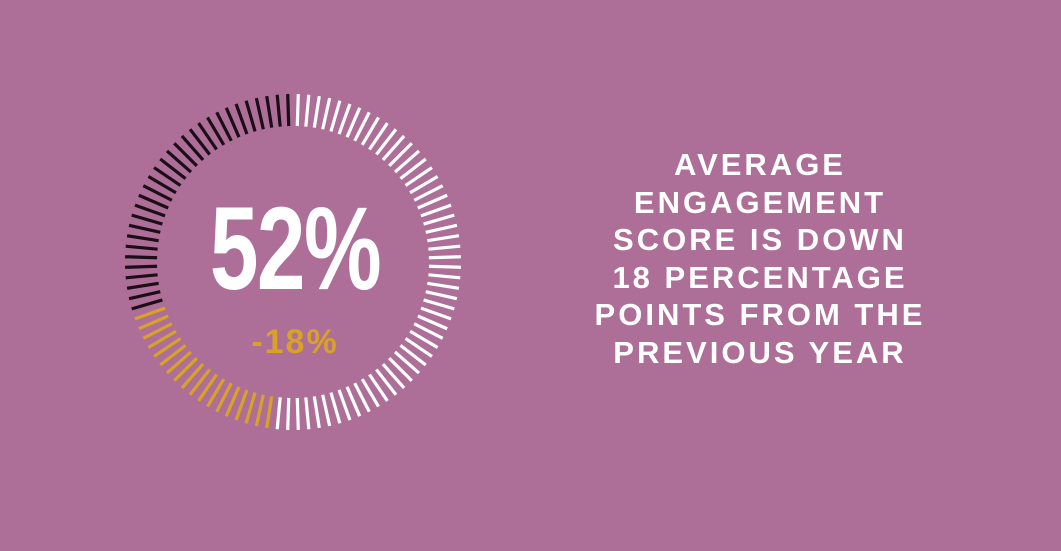 This screenshot has width=1061, height=551. I want to click on statement-line: 18 PERCENTAGE, so click(760, 277).